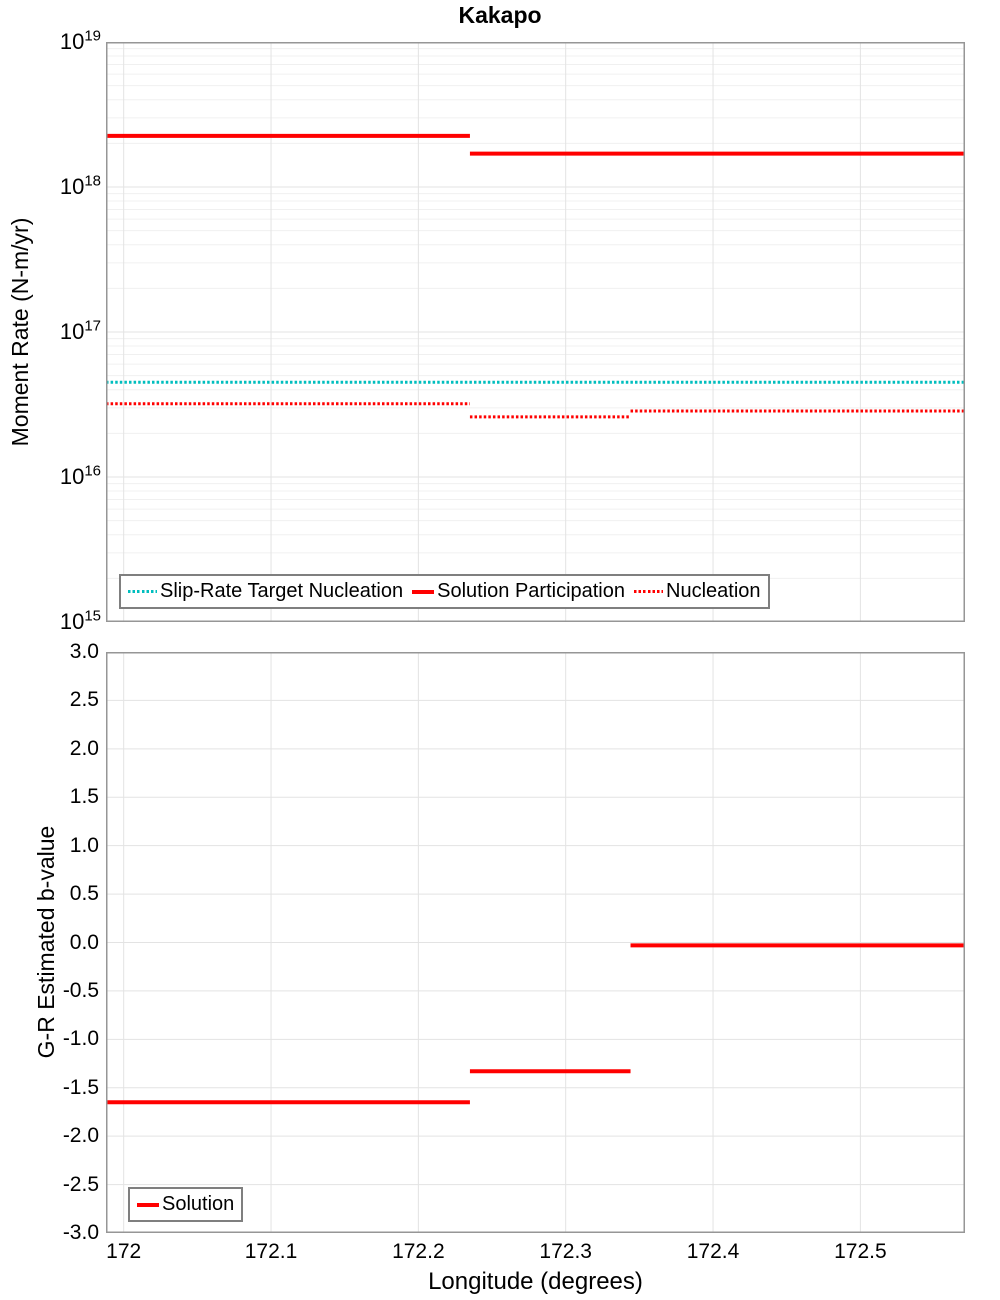 The width and height of the screenshot is (1000, 1300). What do you see at coordinates (535, 1281) in the screenshot?
I see `x-axis-title: Longitude (degrees)` at bounding box center [535, 1281].